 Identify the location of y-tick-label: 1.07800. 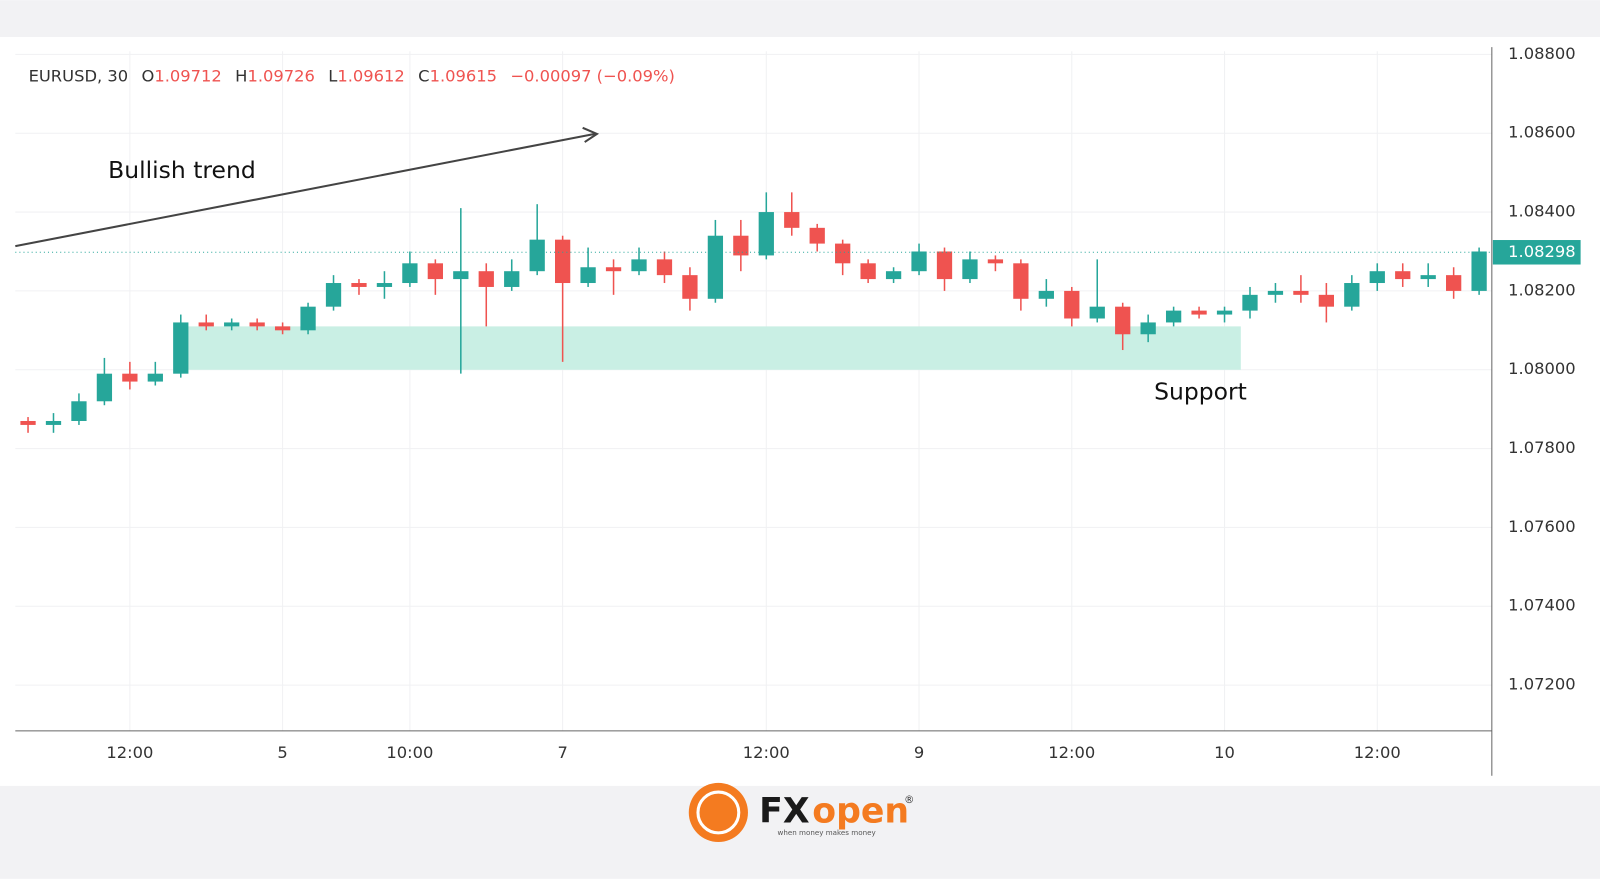
(1541, 447).